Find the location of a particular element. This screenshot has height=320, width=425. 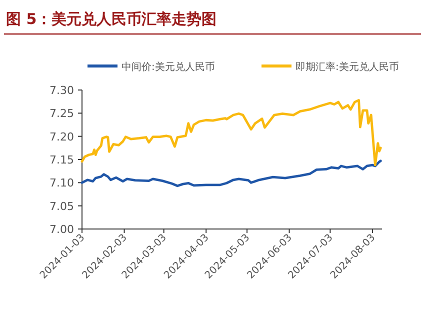

legend-label: 中间价:美元兑人民币 is located at coordinates (168, 67).